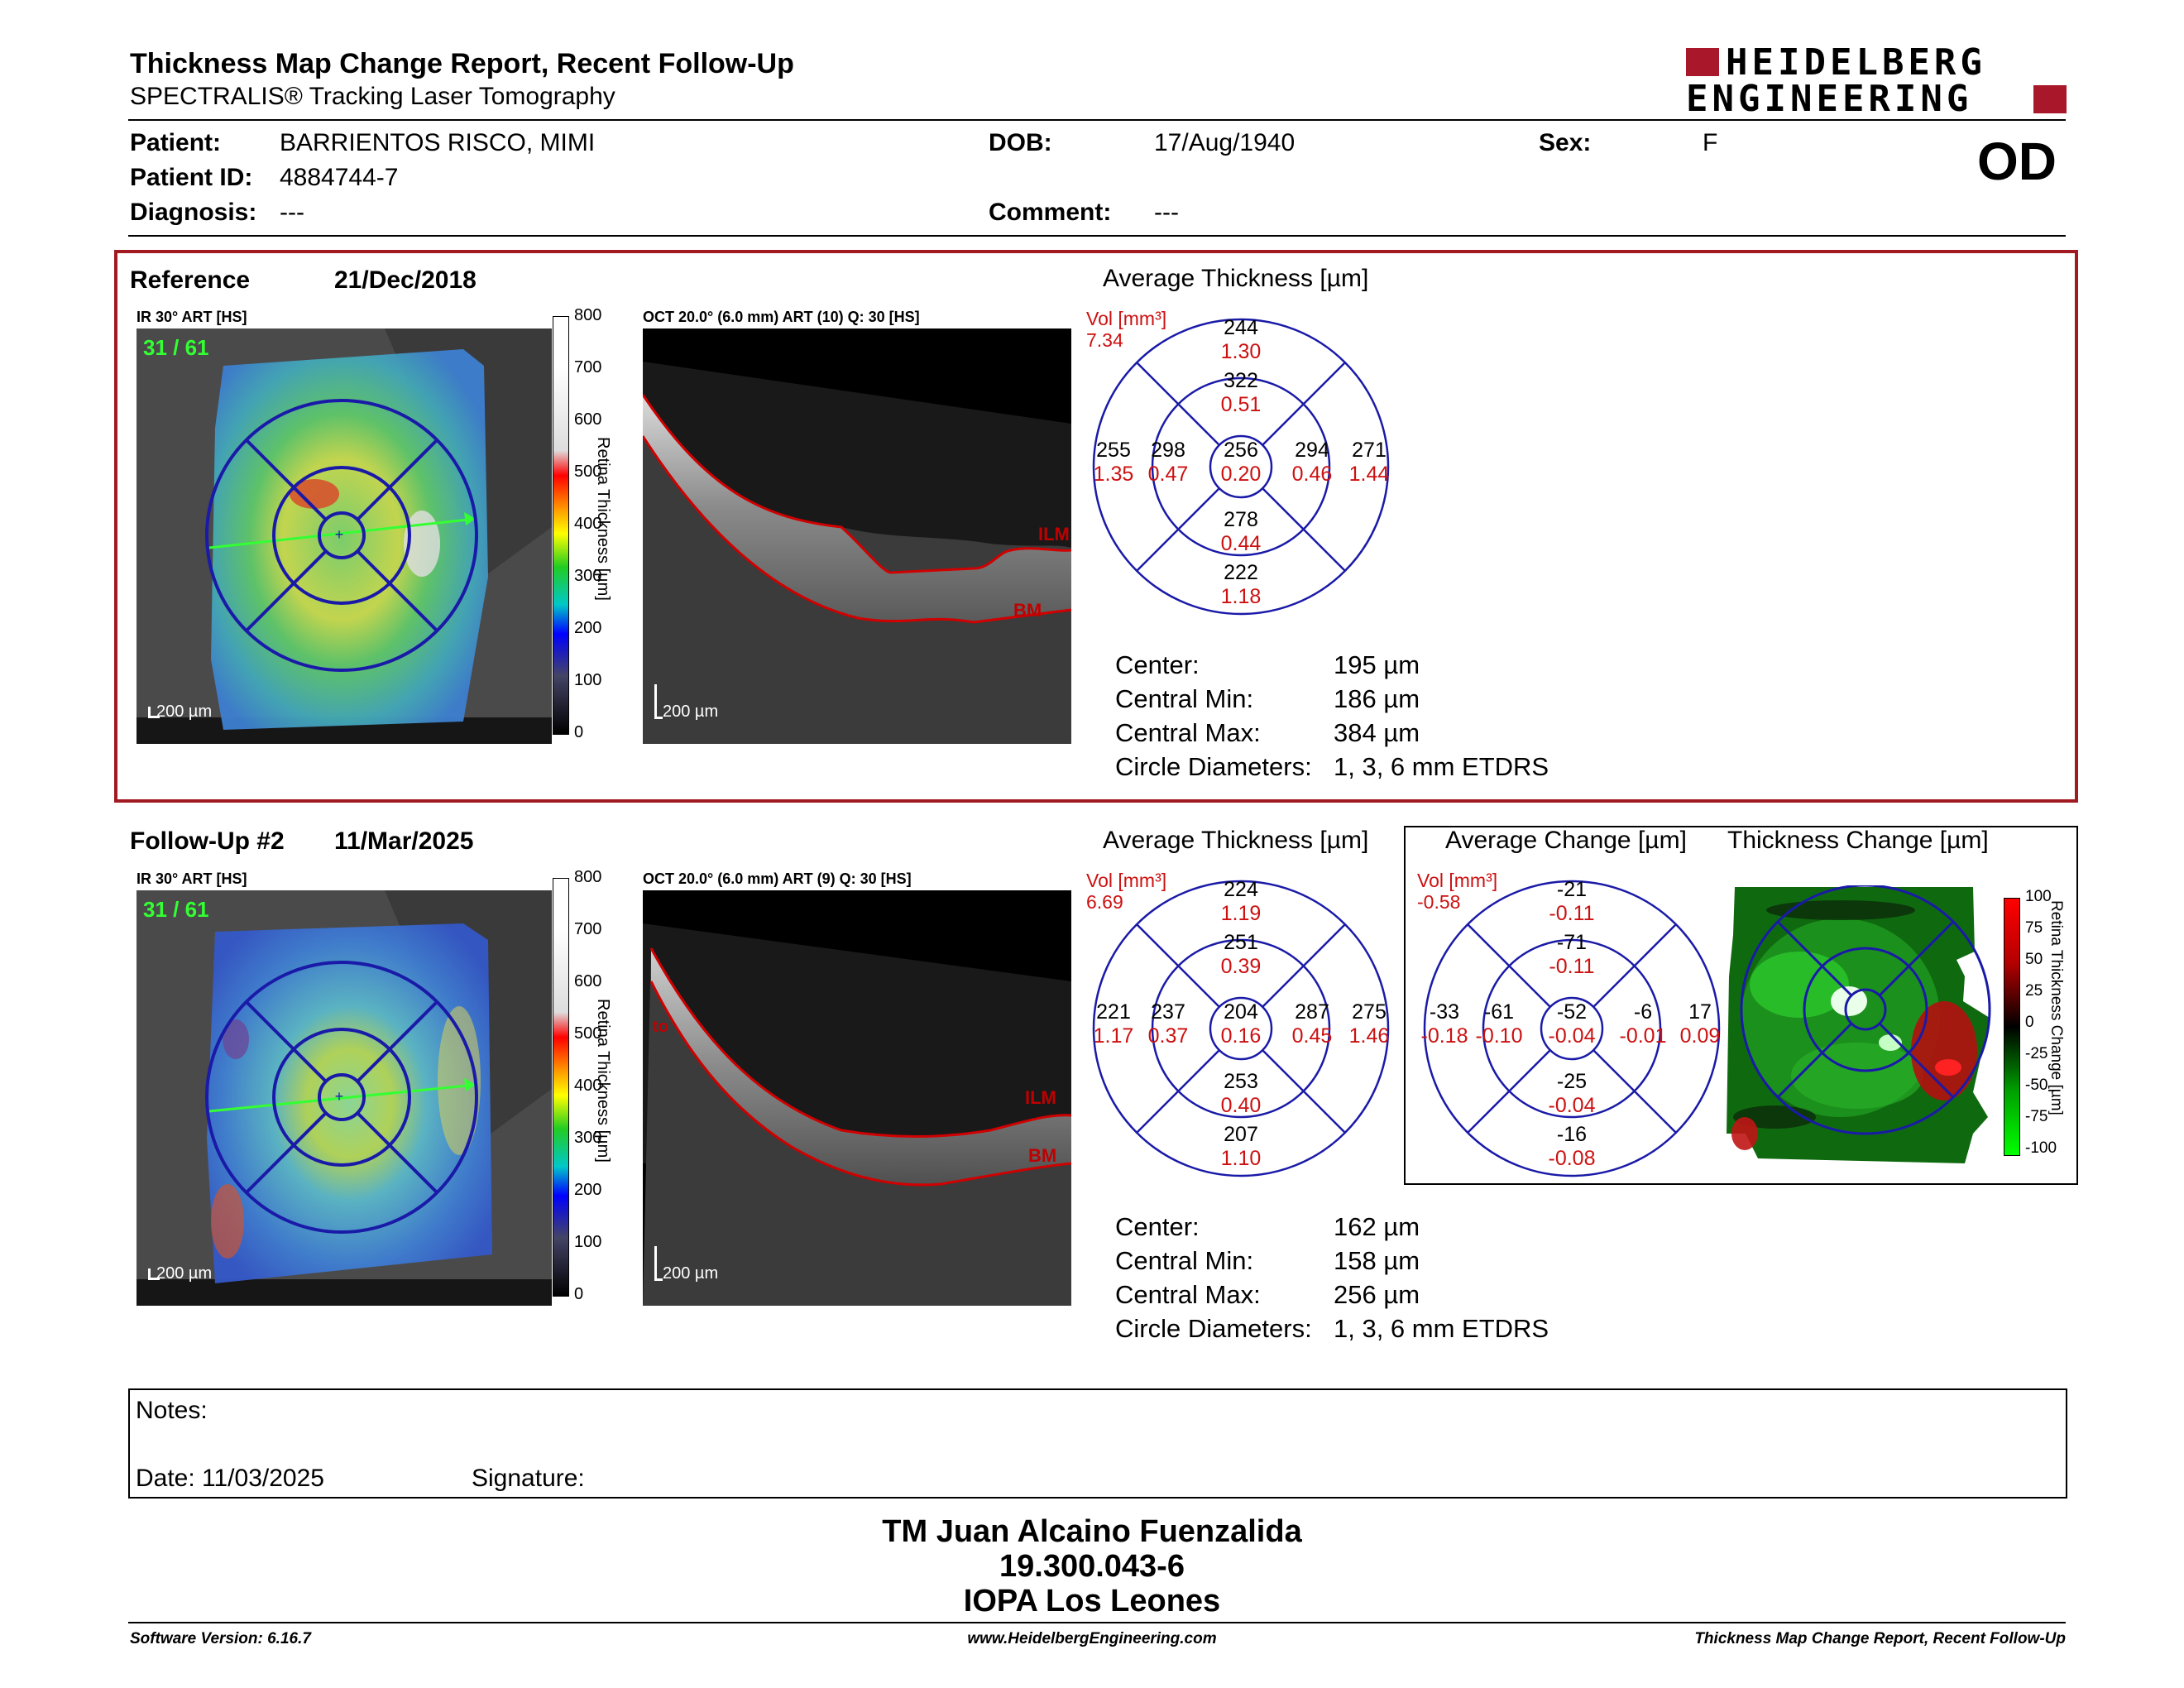 The height and width of the screenshot is (1688, 2184). Describe the element at coordinates (1312, 474) in the screenshot. I see `ref-inner-right-volume: 0.46` at that location.